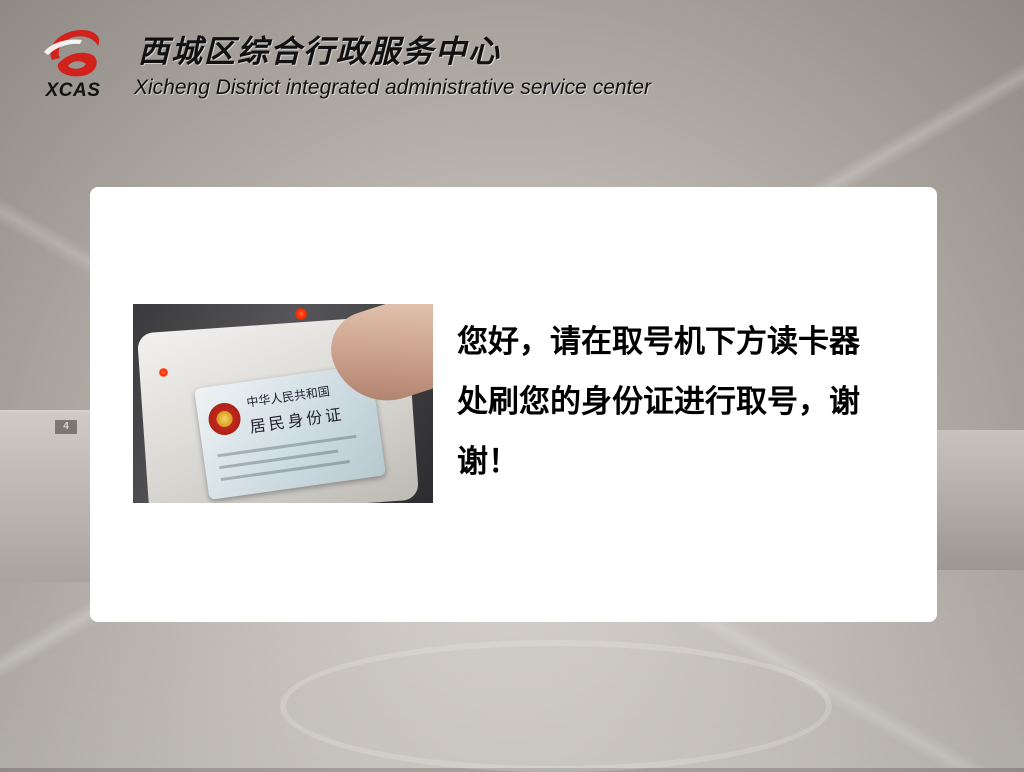 Image resolution: width=1024 pixels, height=772 pixels. I want to click on id-card-reader-photo: 中华人民共和国 居民身份证, so click(283, 403).